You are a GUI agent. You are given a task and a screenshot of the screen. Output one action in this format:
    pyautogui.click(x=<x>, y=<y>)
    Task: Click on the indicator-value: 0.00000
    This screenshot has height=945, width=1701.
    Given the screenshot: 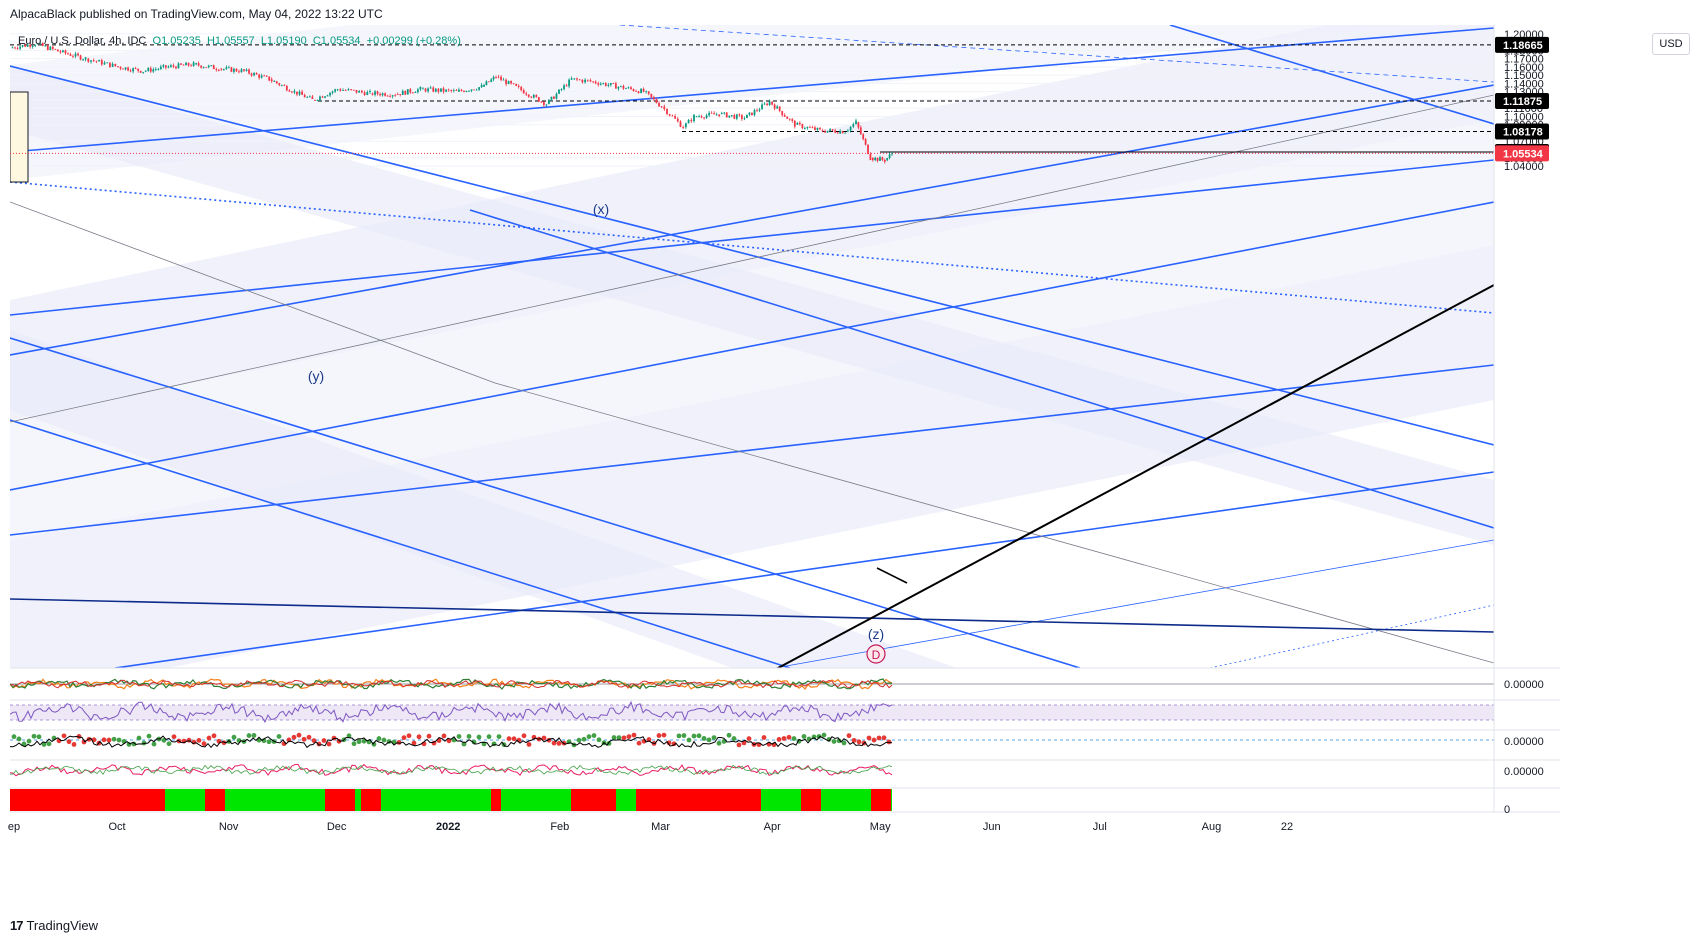 What is the action you would take?
    pyautogui.click(x=1524, y=685)
    